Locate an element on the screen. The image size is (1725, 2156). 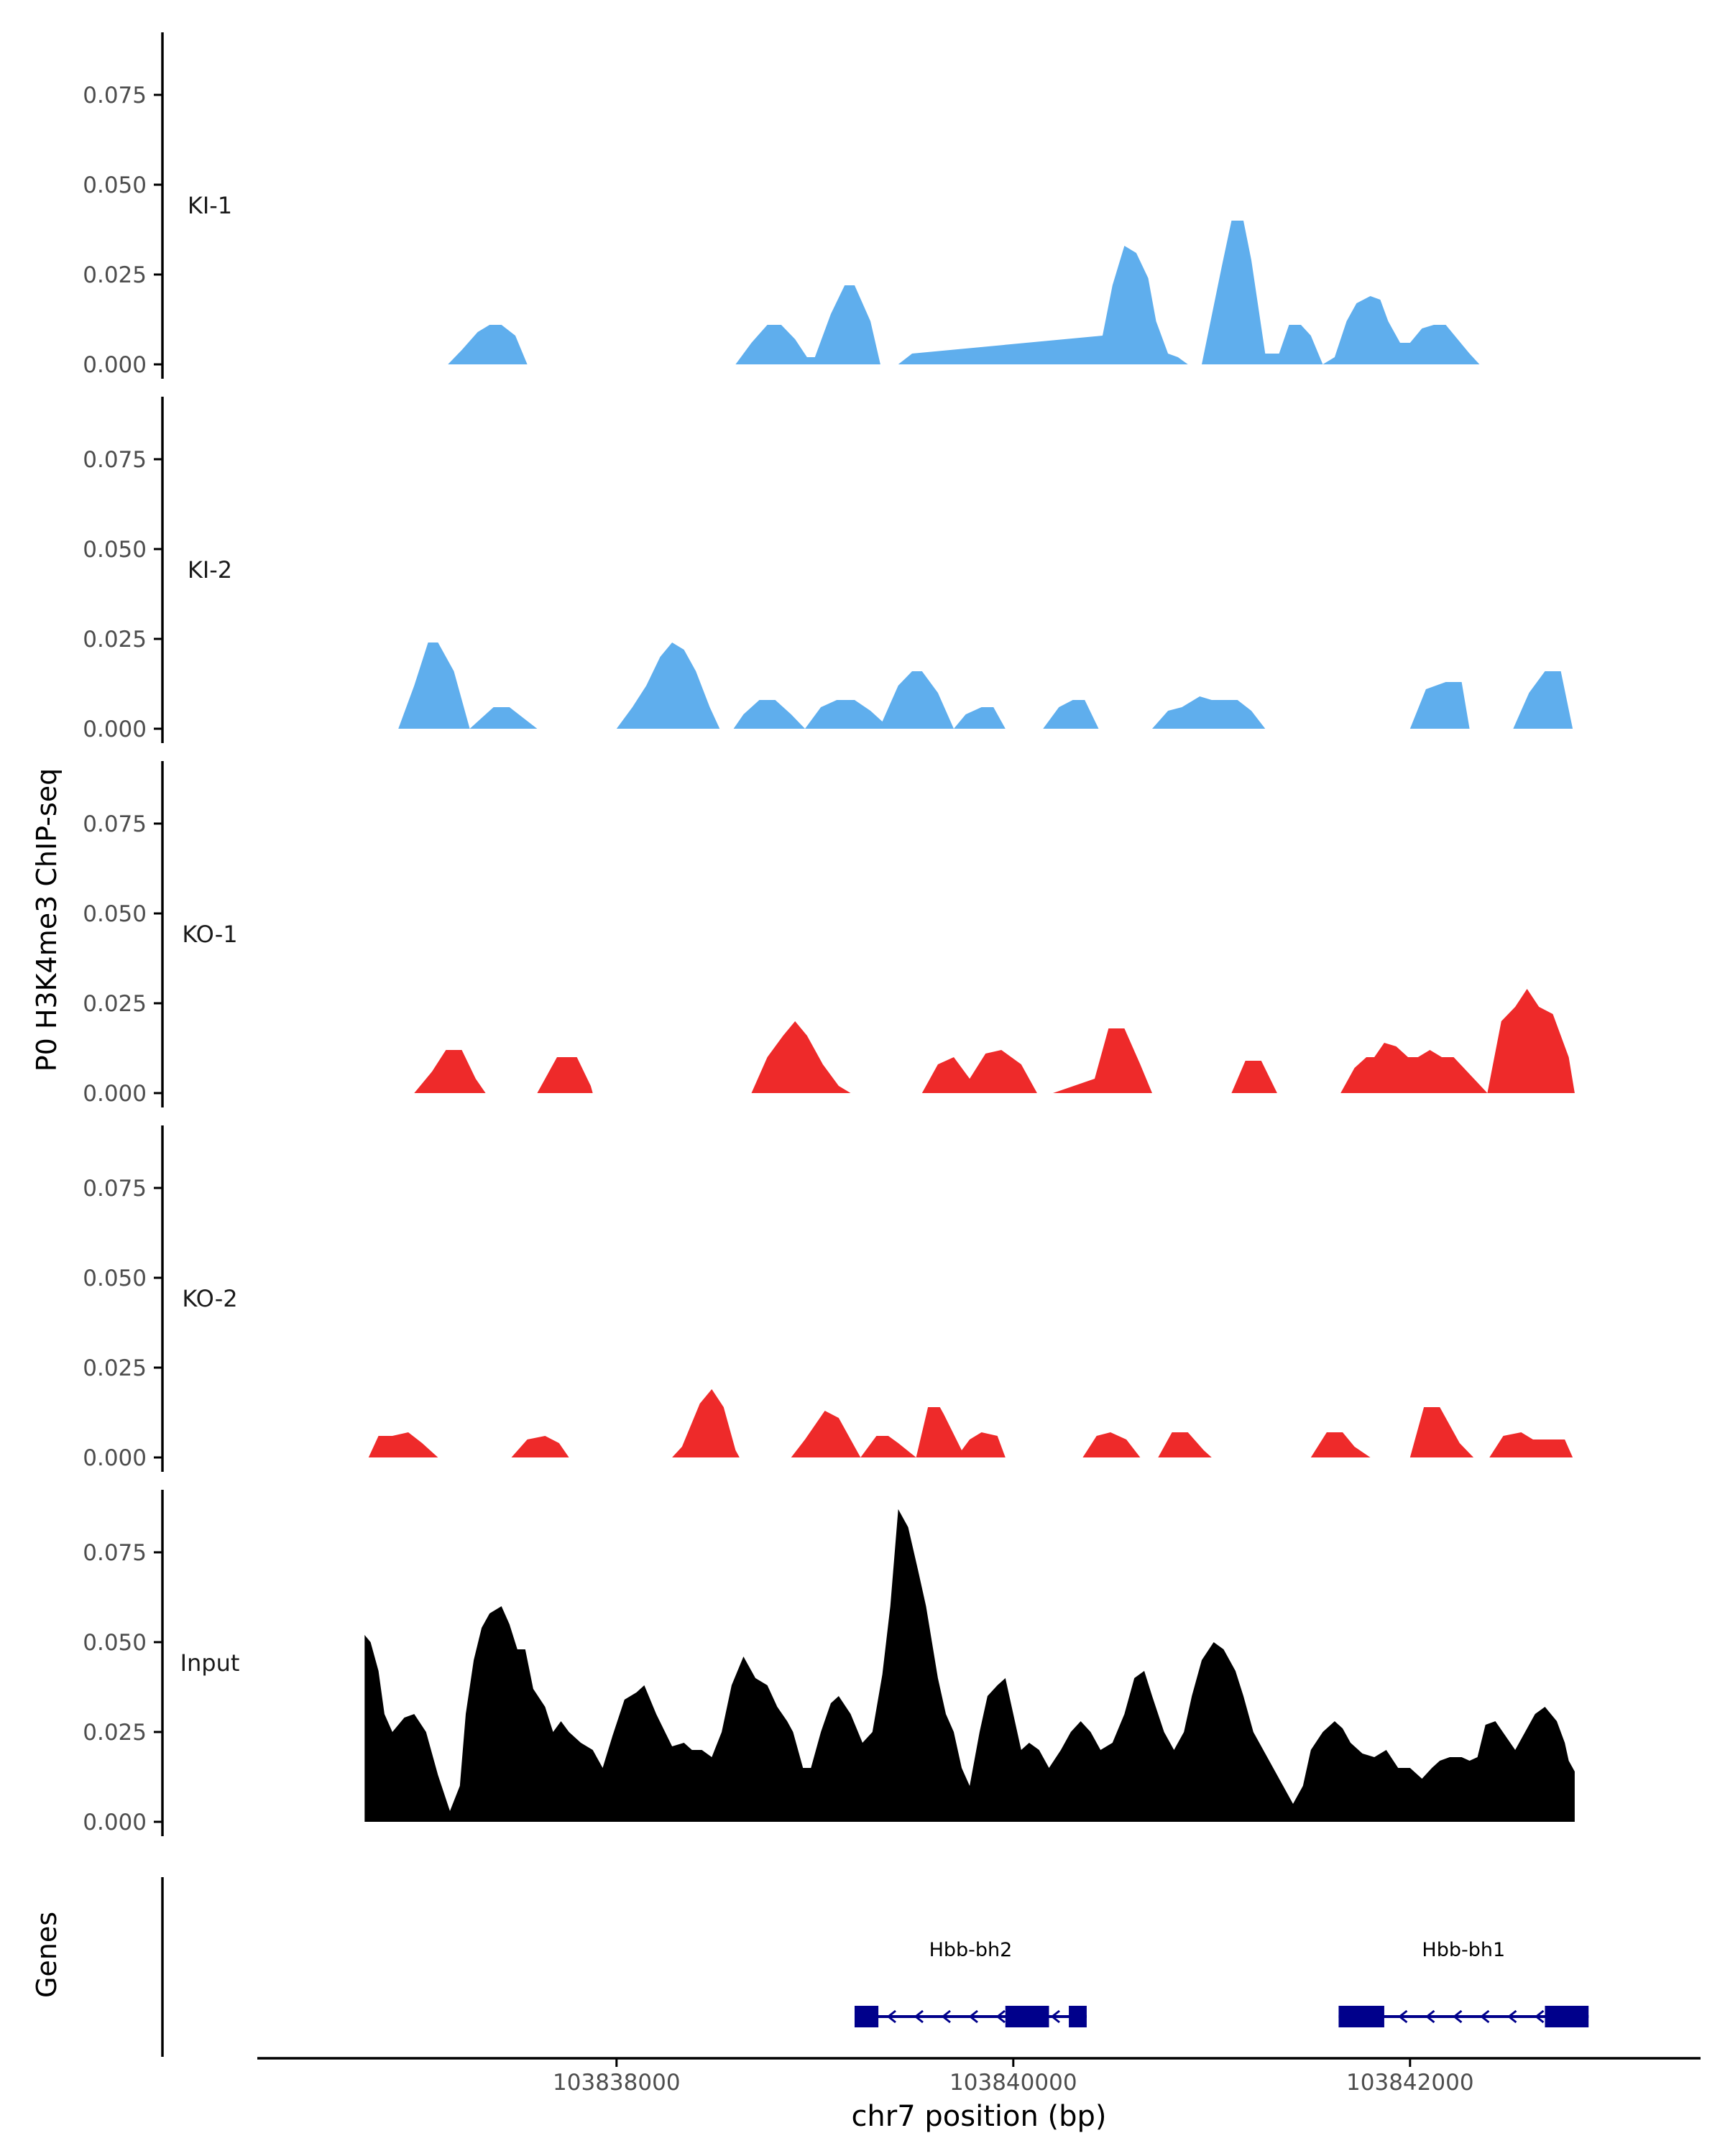
track-label: KI-2 is located at coordinates (210, 570).